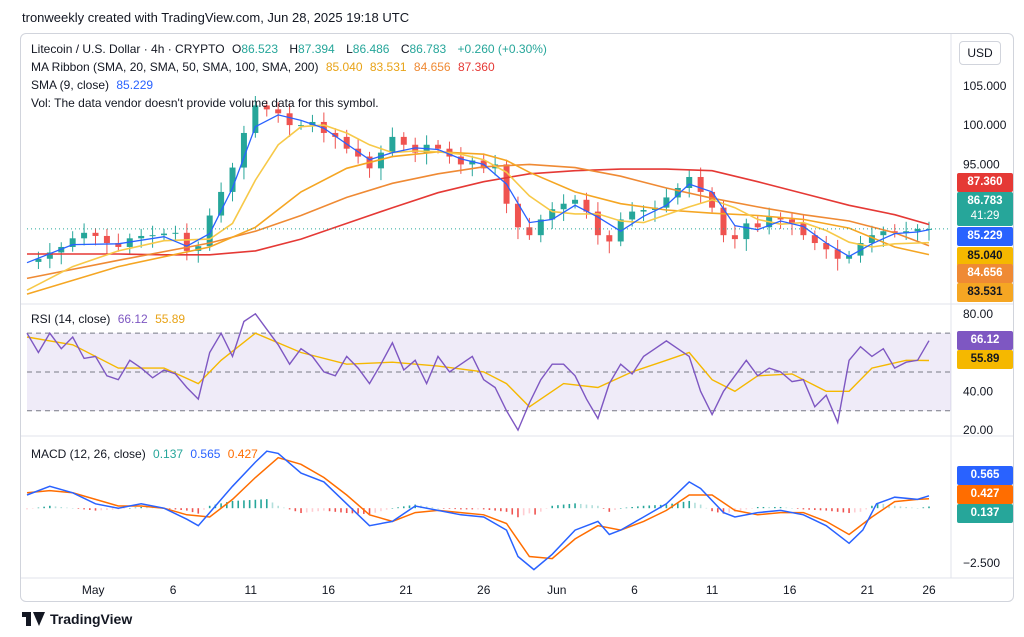 Image resolution: width=1024 pixels, height=637 pixels. I want to click on macd-price-badge: 0.565, so click(985, 475).